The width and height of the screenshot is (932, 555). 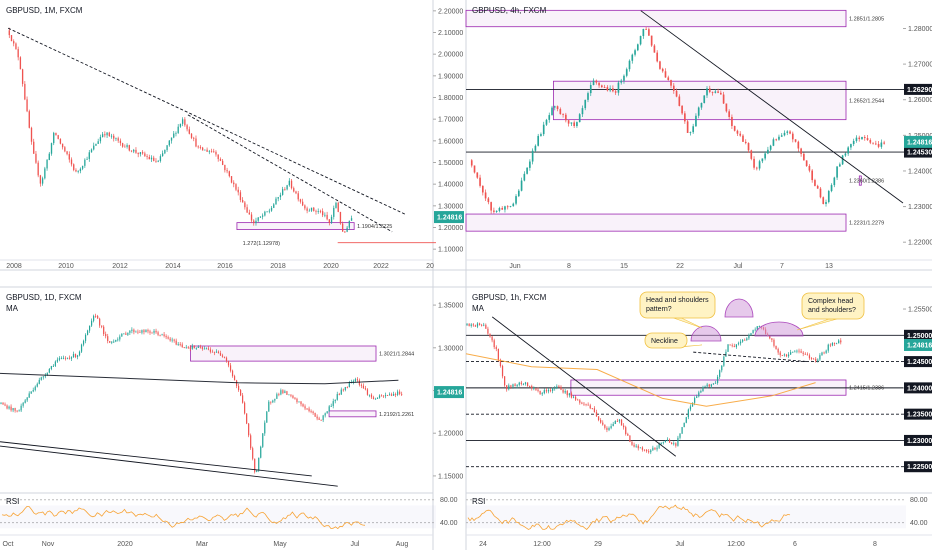 I want to click on y-tick-label: 1.24000, so click(x=920, y=171).